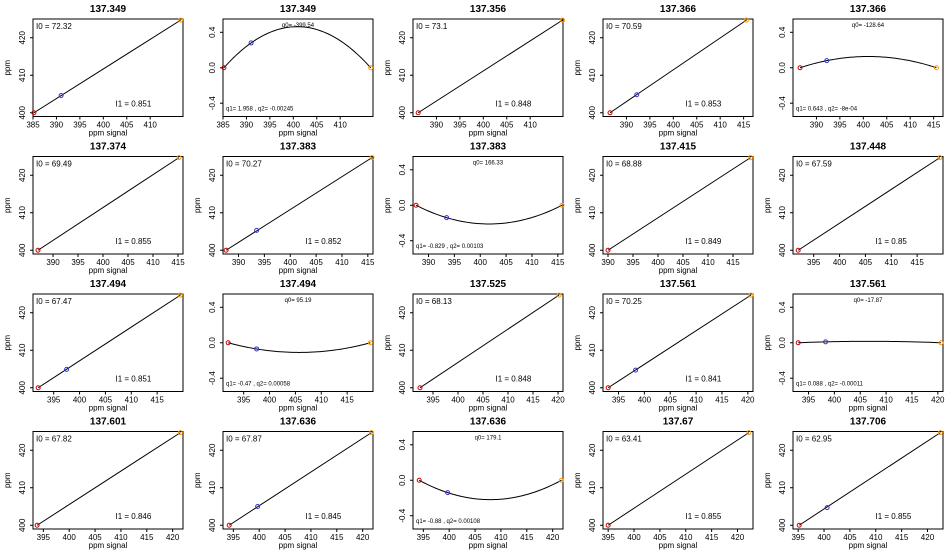 This screenshot has width=950, height=555. Describe the element at coordinates (868, 422) in the screenshot. I see `chart-title: 137.706` at that location.